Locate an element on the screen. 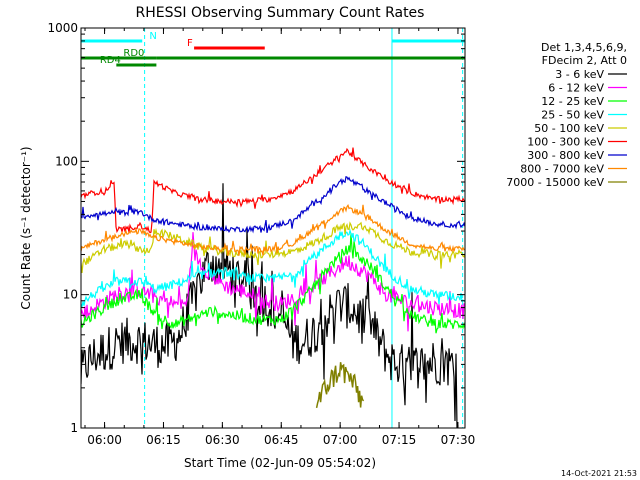 The height and width of the screenshot is (480, 640). chart-title: RHESSI Observing Summary Count Rates is located at coordinates (280, 13).